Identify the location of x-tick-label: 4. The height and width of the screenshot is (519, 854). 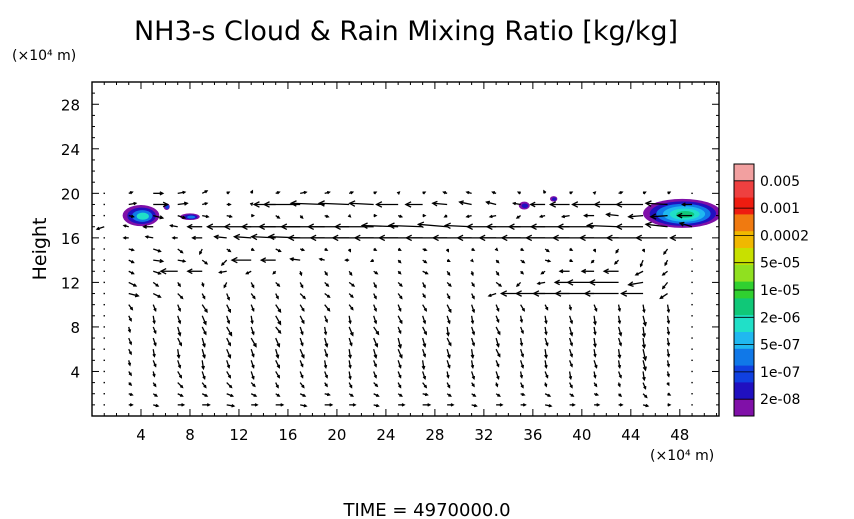
(141, 435).